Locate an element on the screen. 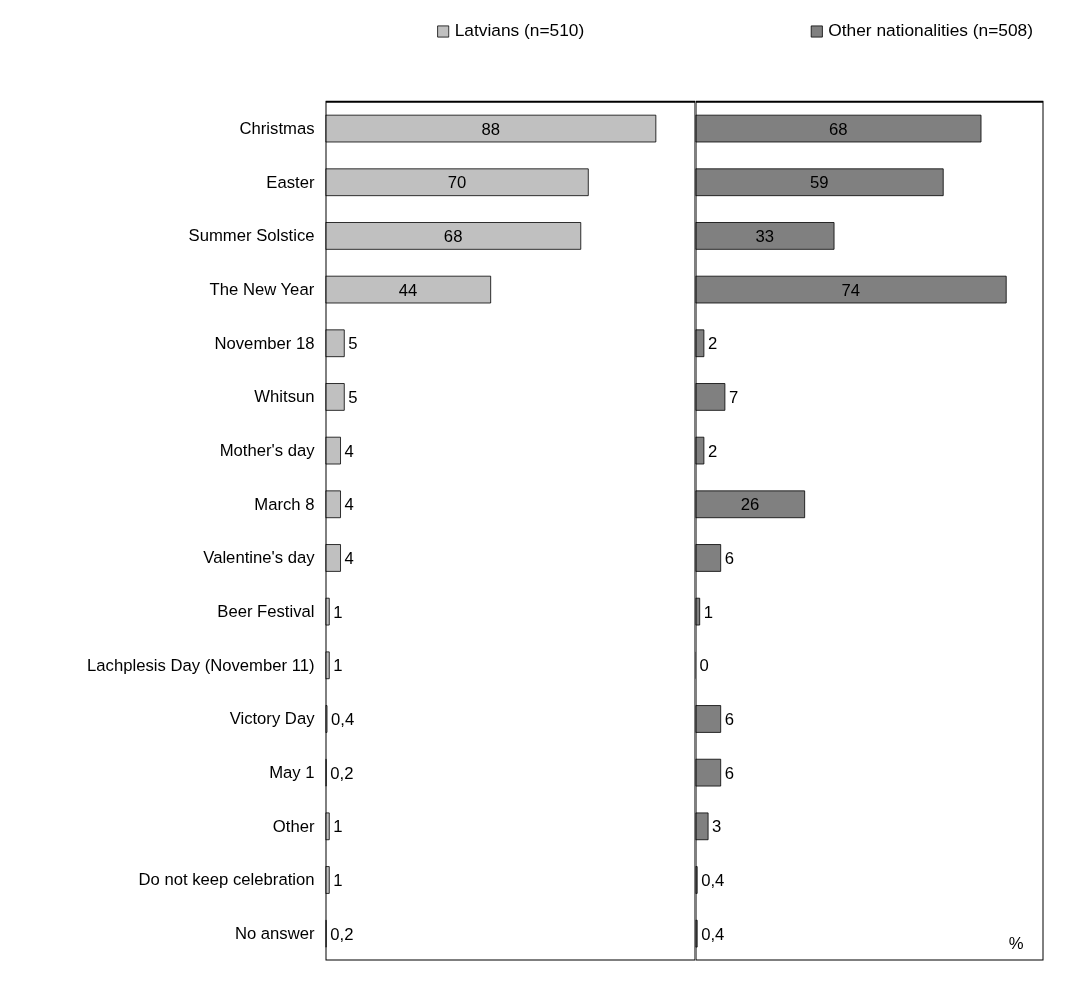 This screenshot has height=997, width=1080. y-tick-label: Do not keep celebration is located at coordinates (226, 880).